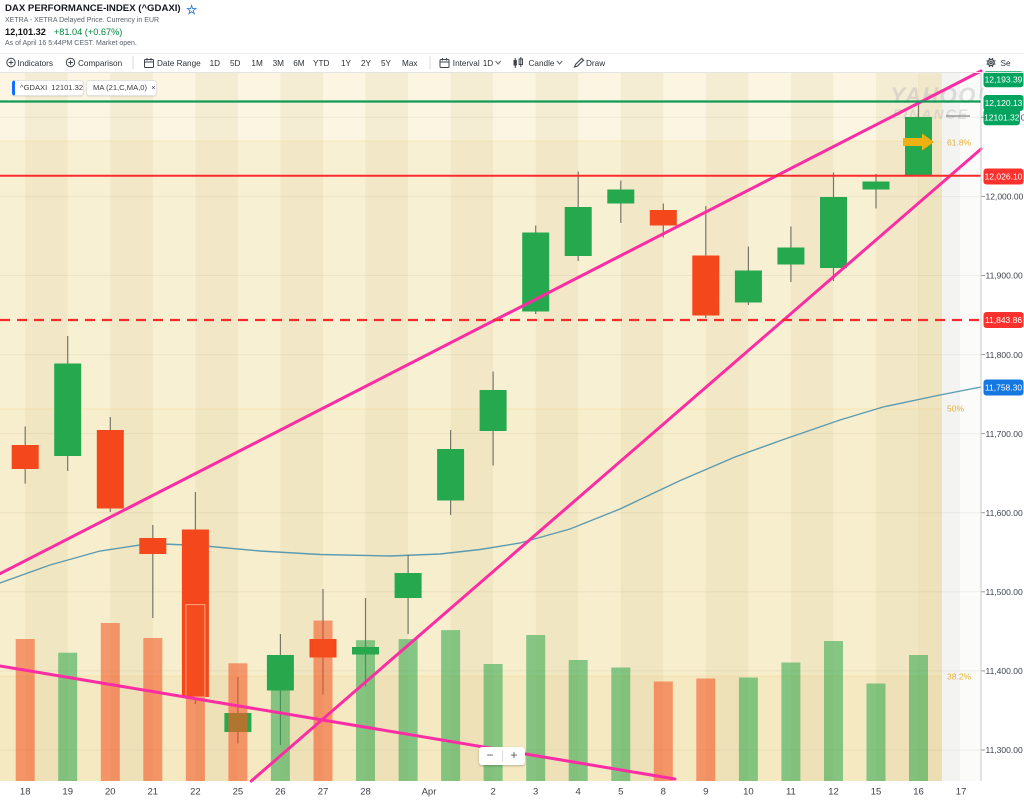  What do you see at coordinates (959, 143) in the screenshot?
I see `svg-text: 61.8%` at bounding box center [959, 143].